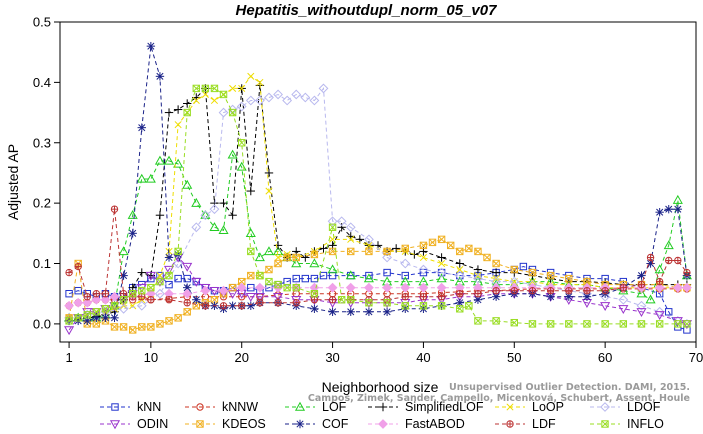 The image size is (703, 434). Describe the element at coordinates (645, 424) in the screenshot. I see `legend-label: INFLO` at that location.